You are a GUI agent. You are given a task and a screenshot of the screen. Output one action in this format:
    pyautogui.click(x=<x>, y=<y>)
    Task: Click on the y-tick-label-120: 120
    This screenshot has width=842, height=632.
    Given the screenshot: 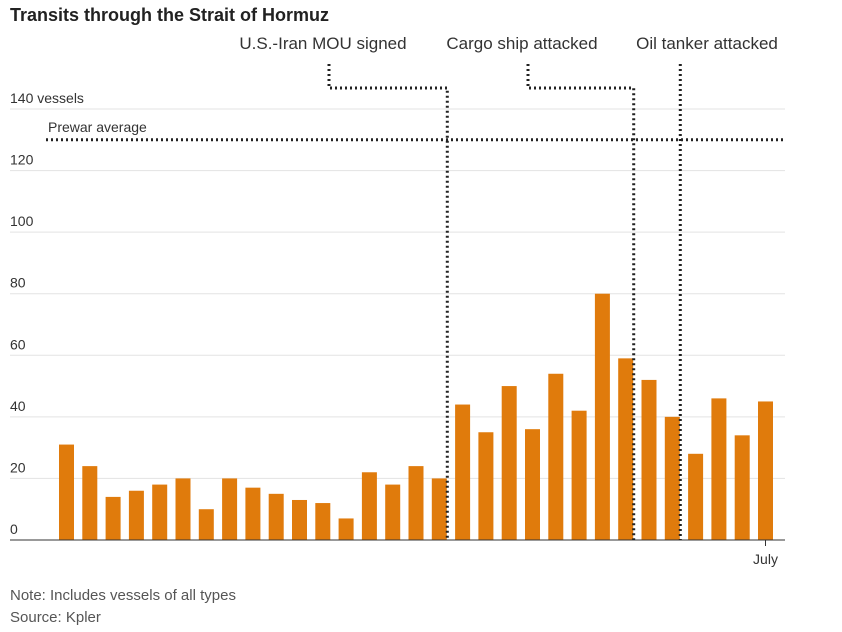 What is the action you would take?
    pyautogui.click(x=22, y=160)
    